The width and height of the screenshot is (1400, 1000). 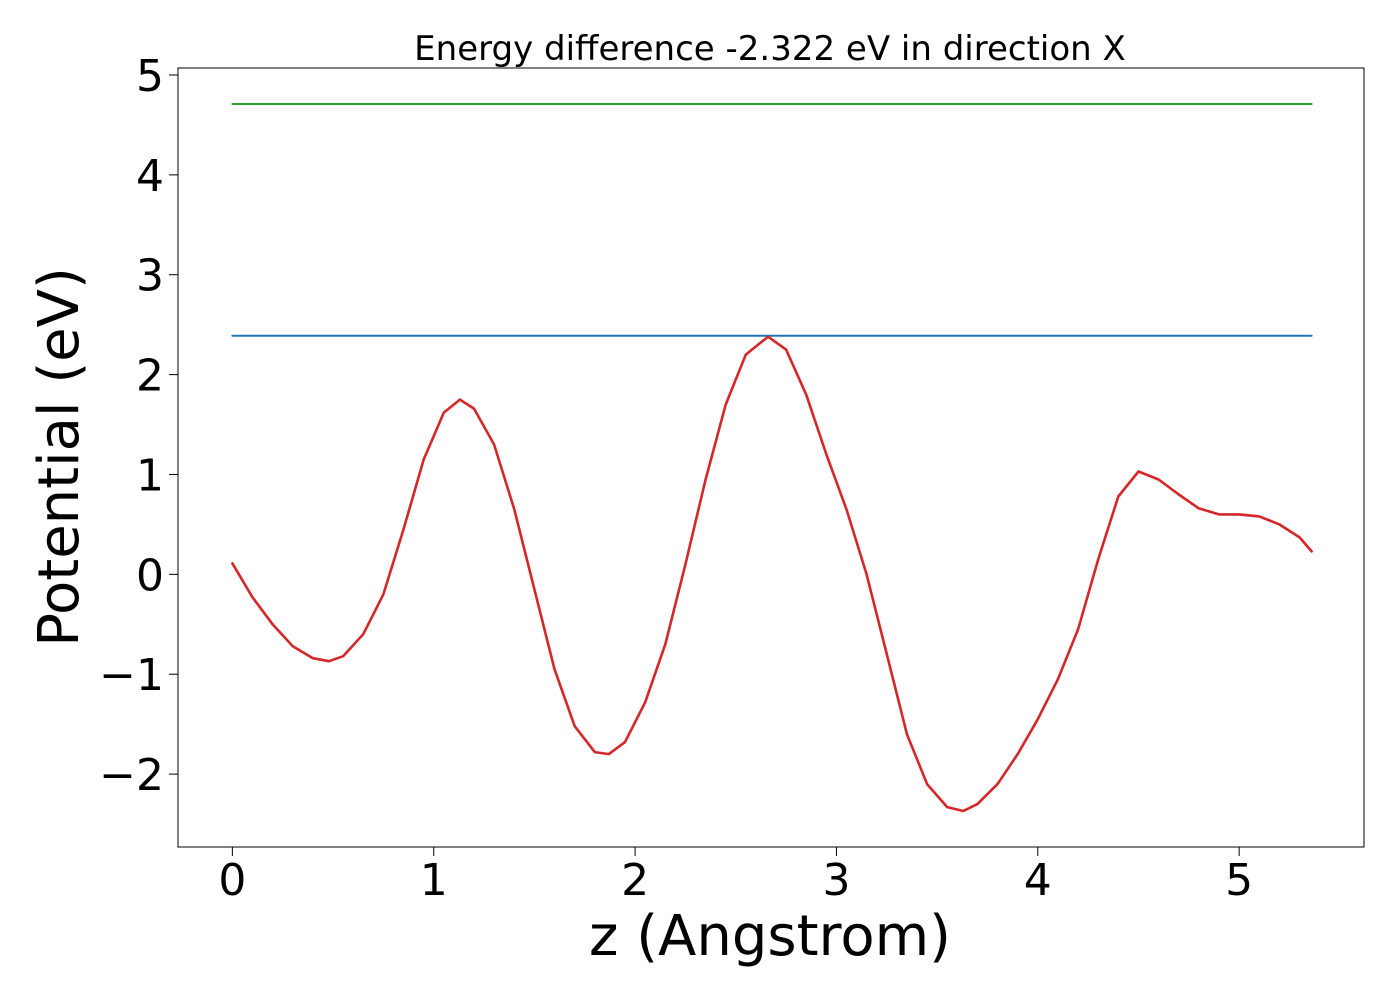 What do you see at coordinates (131, 675) in the screenshot?
I see `y-tick-label-1: −1` at bounding box center [131, 675].